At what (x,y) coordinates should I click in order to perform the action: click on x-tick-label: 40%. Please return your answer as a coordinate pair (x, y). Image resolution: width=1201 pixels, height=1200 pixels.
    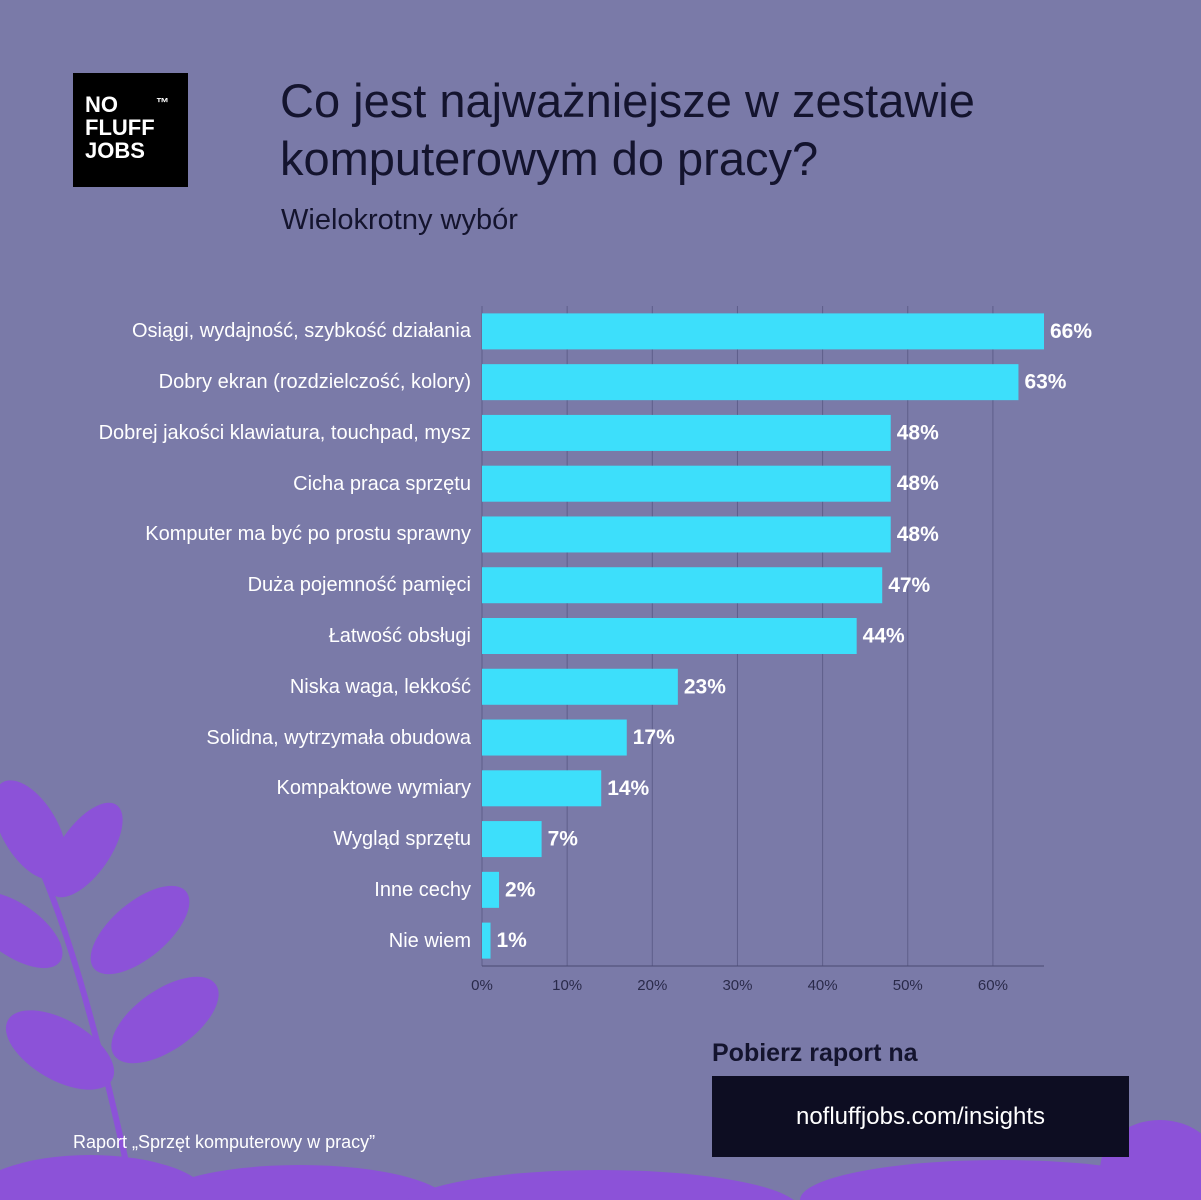
    Looking at the image, I should click on (823, 985).